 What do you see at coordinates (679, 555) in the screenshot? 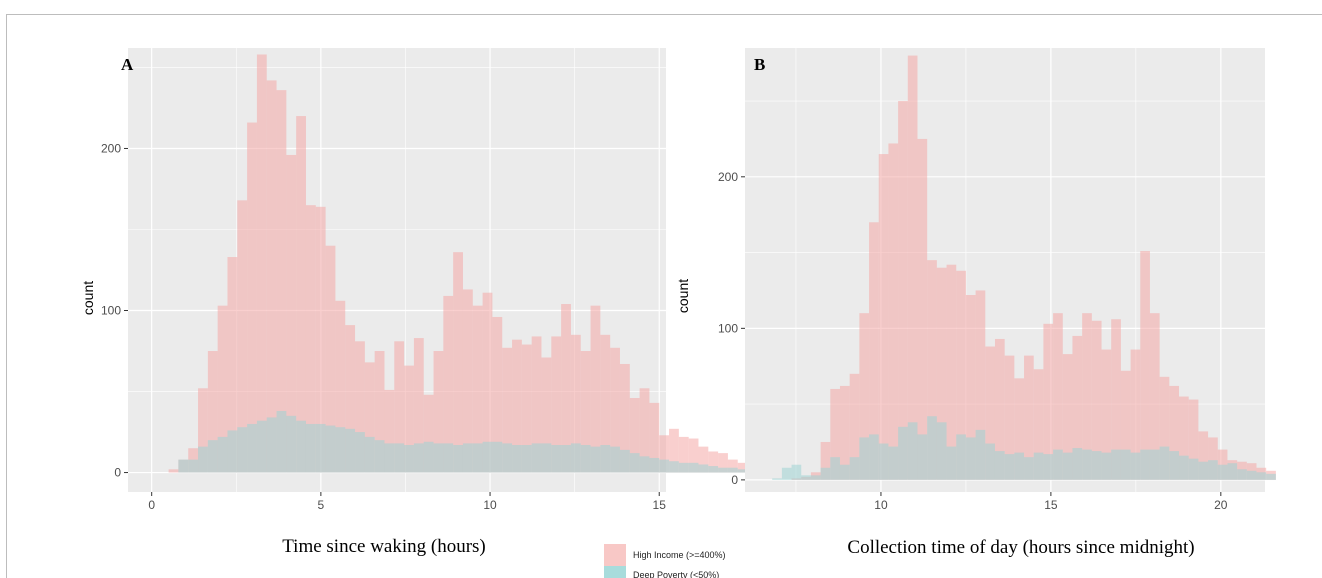
I see `legend-label-high-income: High Income (>=400%)` at bounding box center [679, 555].